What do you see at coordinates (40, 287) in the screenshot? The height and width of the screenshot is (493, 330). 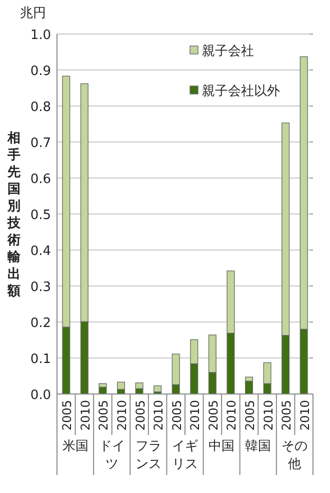 I see `y-tick-label: 0.3` at bounding box center [40, 287].